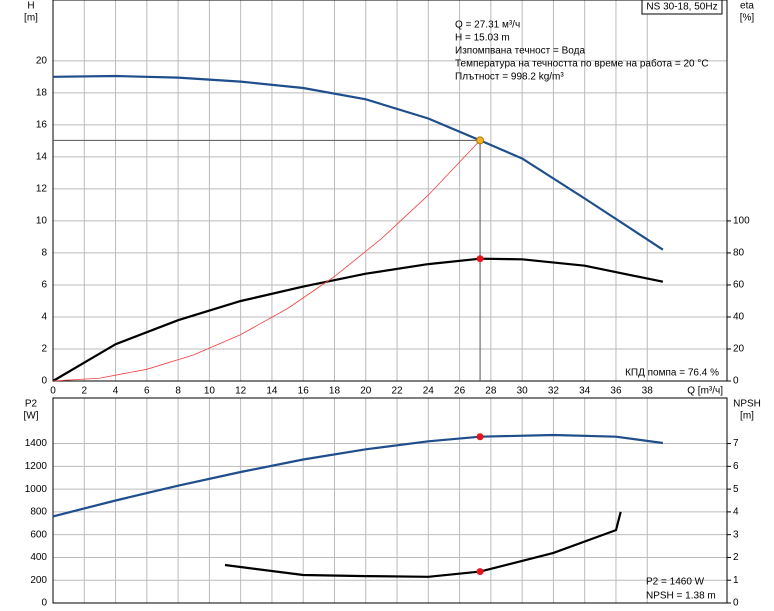 The height and width of the screenshot is (611, 774). I want to click on x-tick-label: 14, so click(272, 391).